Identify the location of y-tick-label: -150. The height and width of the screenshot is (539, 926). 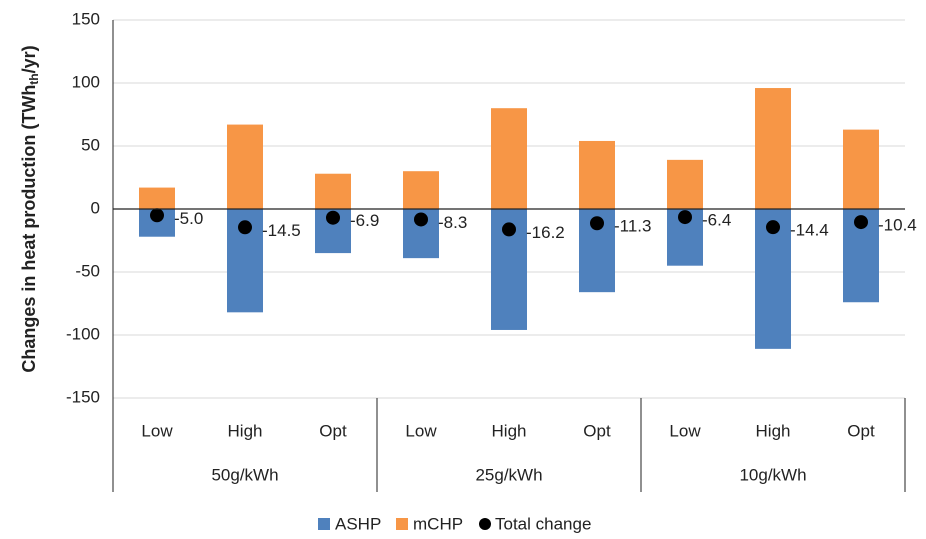
(83, 396).